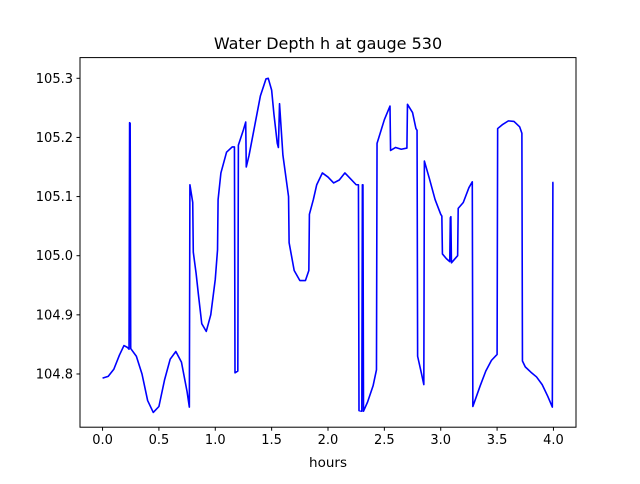  I want to click on y-tick-label: 105.2, so click(54, 138).